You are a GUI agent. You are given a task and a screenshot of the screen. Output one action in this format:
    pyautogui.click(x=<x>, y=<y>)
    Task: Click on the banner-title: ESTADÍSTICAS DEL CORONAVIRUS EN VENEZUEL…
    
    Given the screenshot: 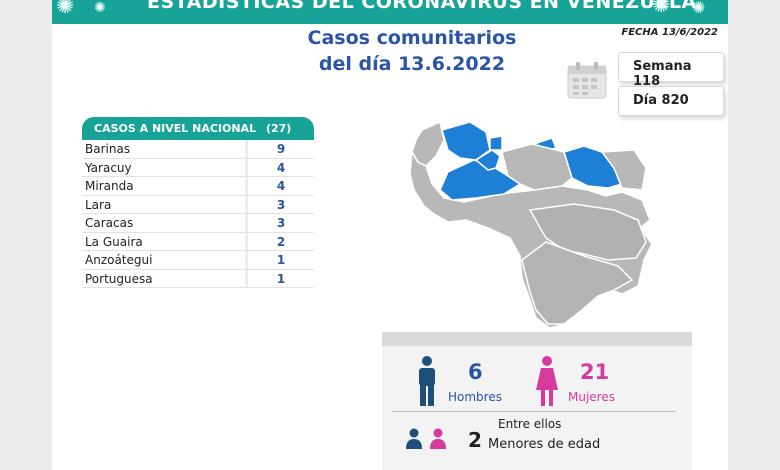 What is the action you would take?
    pyautogui.click(x=422, y=6)
    